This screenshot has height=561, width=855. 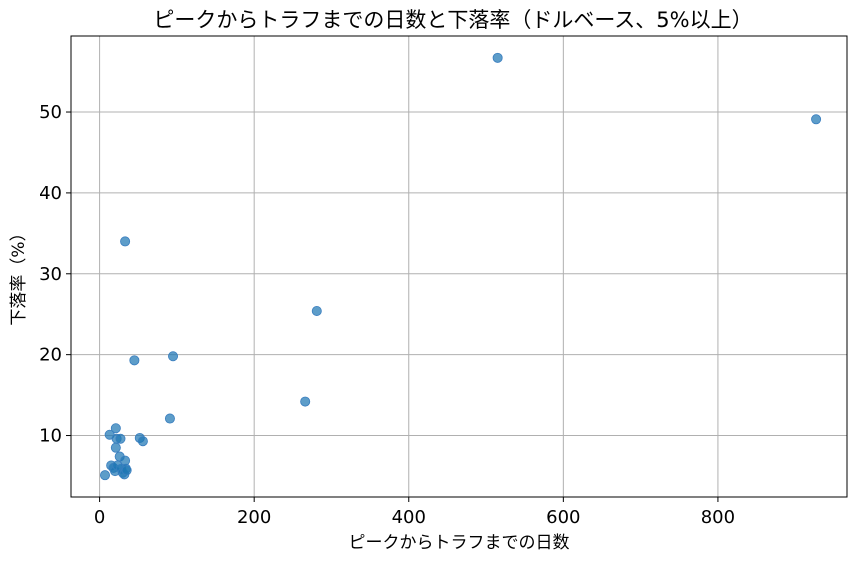 What do you see at coordinates (254, 517) in the screenshot?
I see `x-tick-label: 200` at bounding box center [254, 517].